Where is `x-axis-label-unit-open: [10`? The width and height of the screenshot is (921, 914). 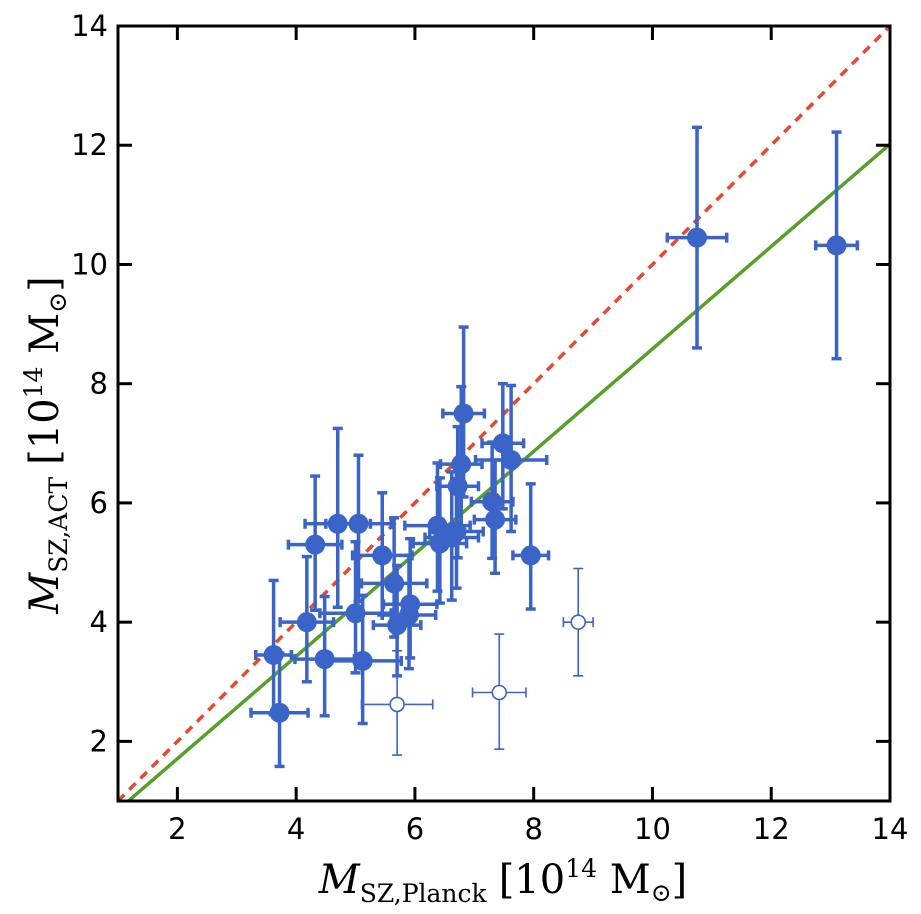 x-axis-label-unit-open: [10 is located at coordinates (532, 880).